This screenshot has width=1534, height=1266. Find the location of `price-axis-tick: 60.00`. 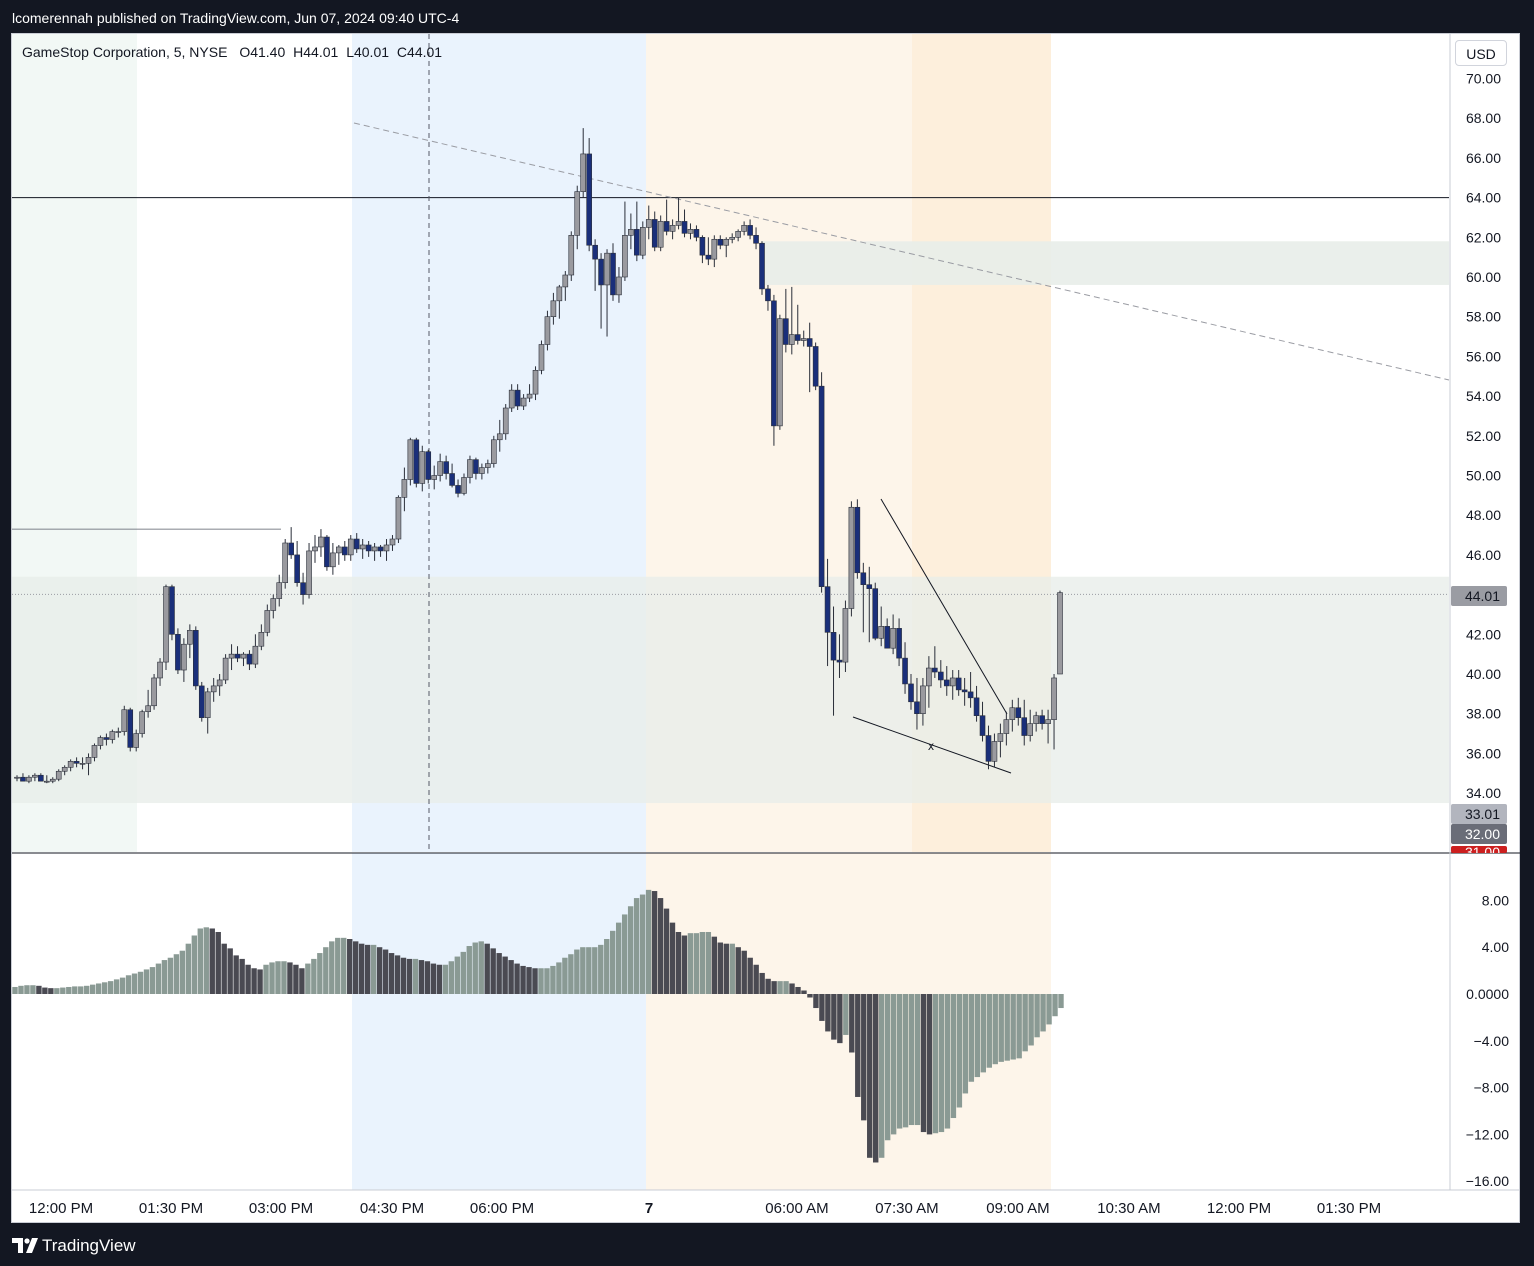

price-axis-tick: 60.00 is located at coordinates (1483, 277).